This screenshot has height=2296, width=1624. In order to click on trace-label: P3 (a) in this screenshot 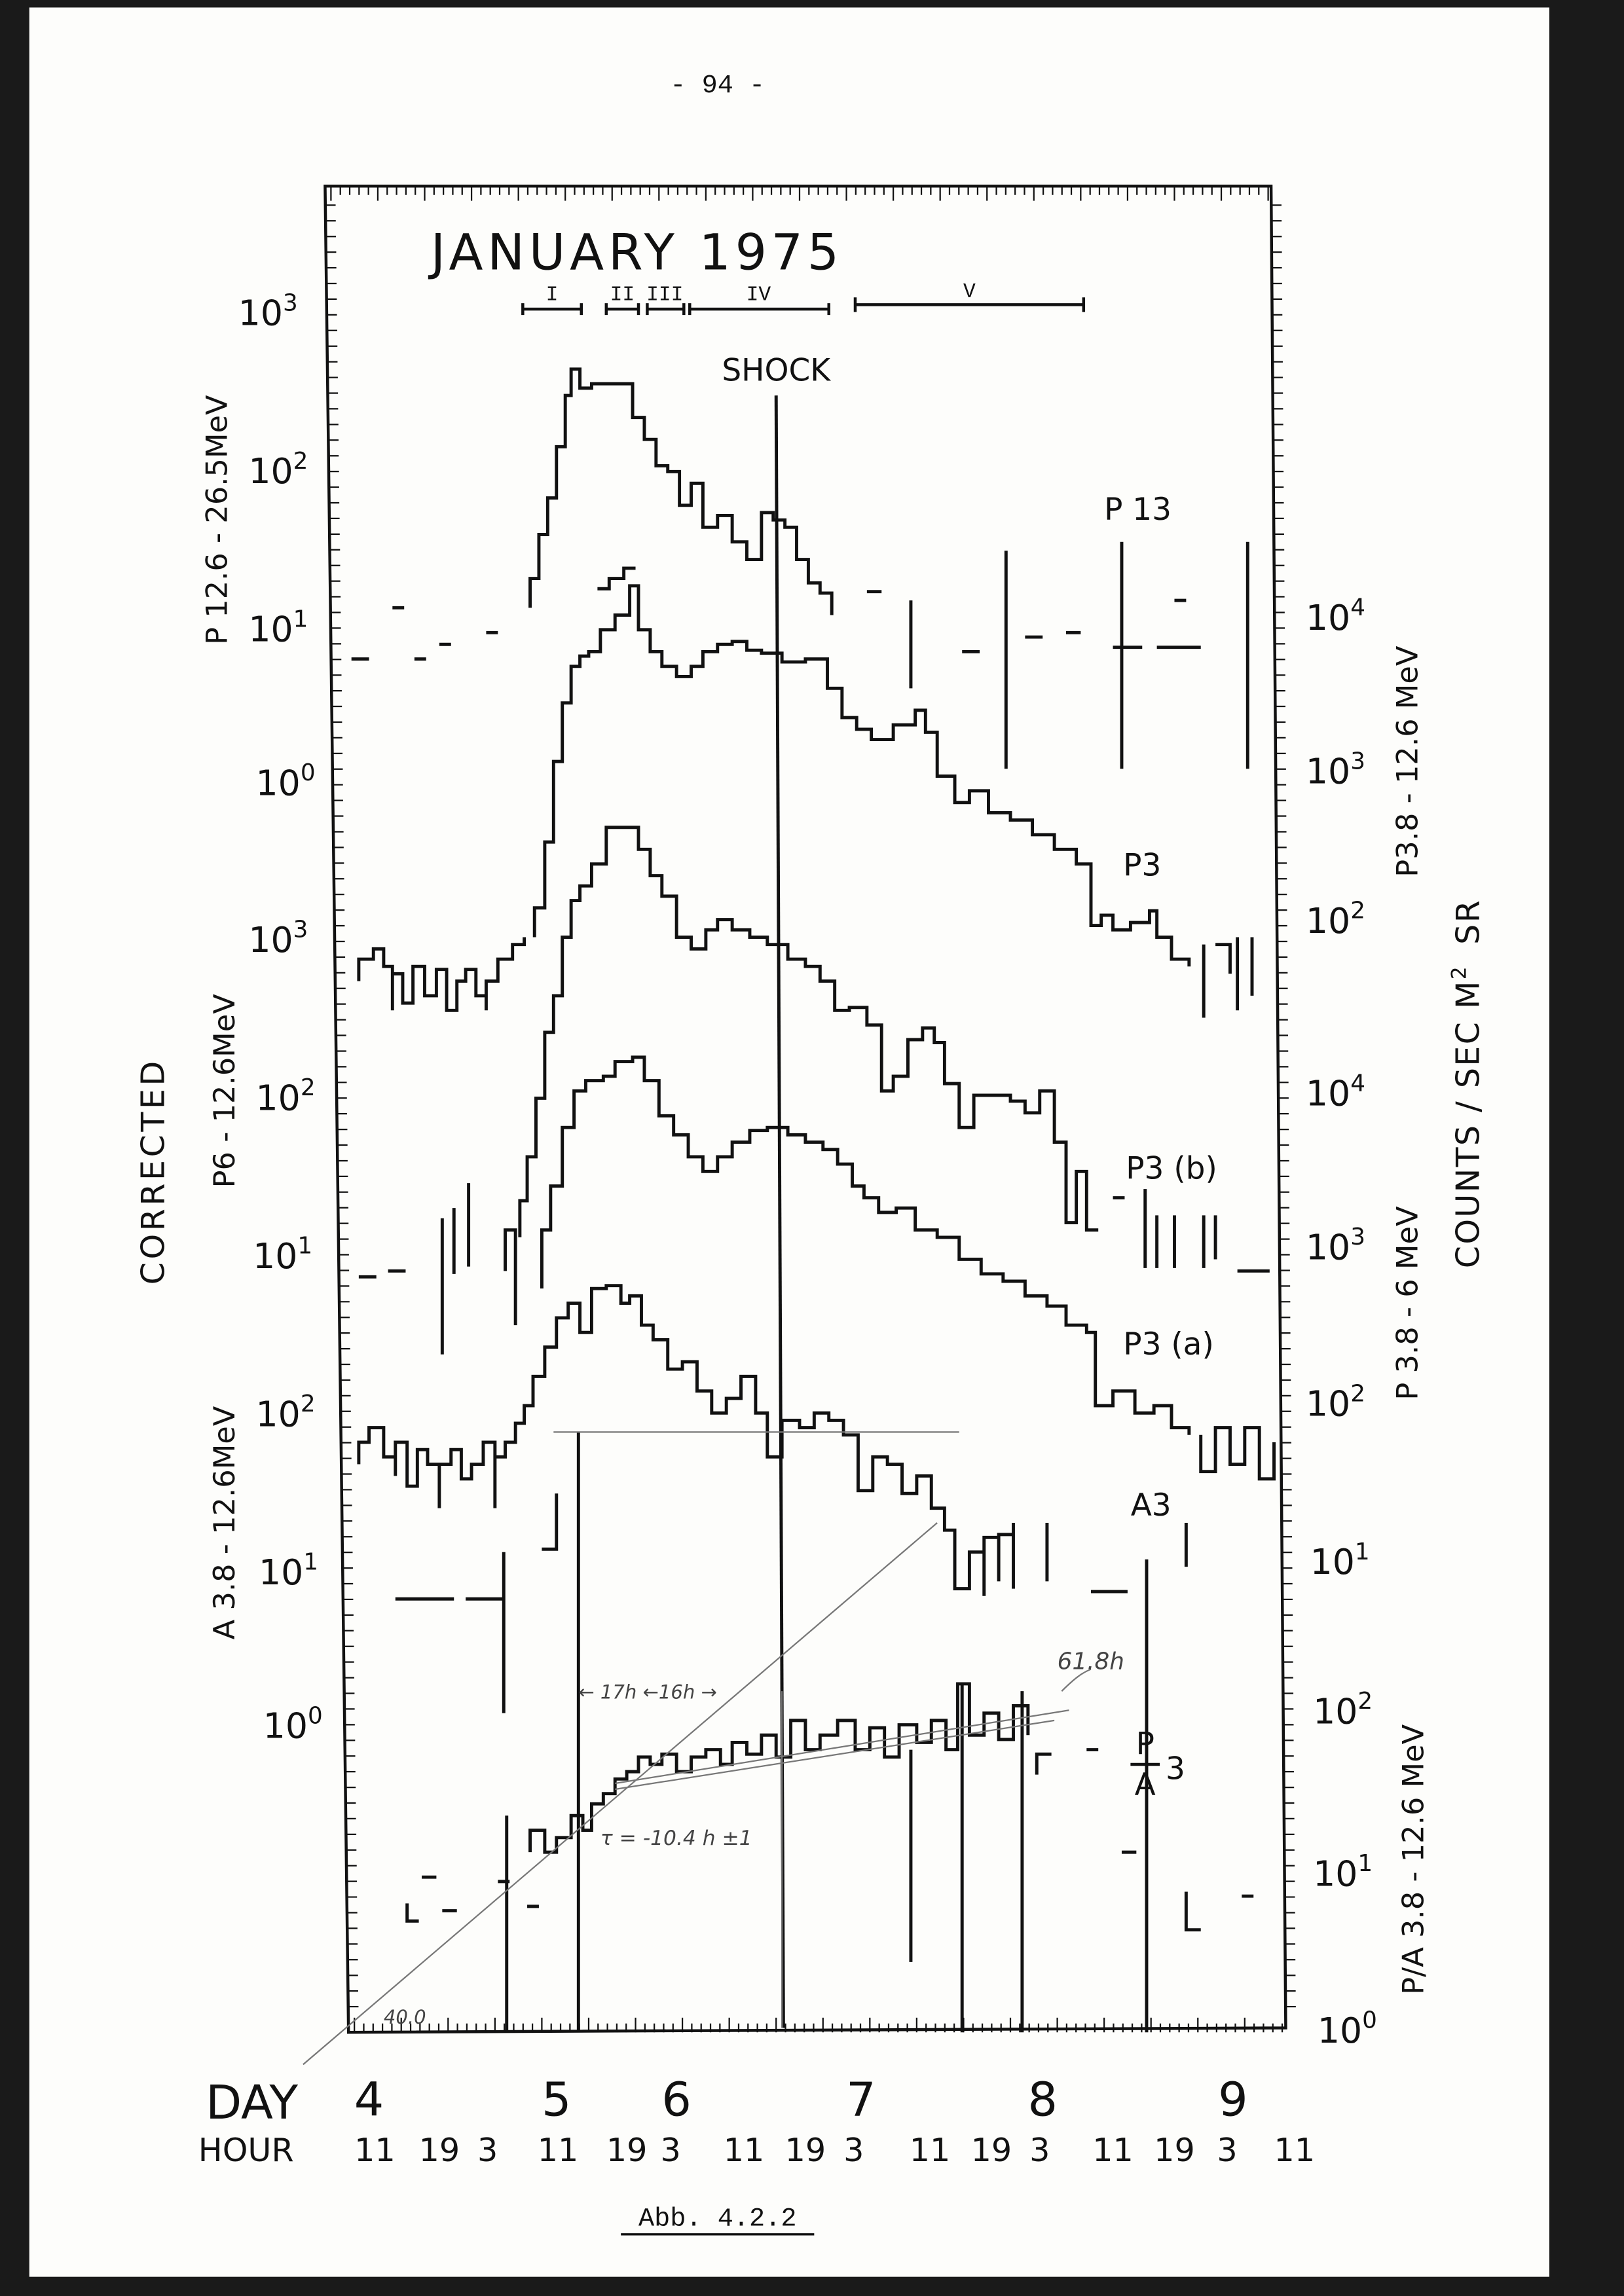, I will do `click(1168, 1344)`.